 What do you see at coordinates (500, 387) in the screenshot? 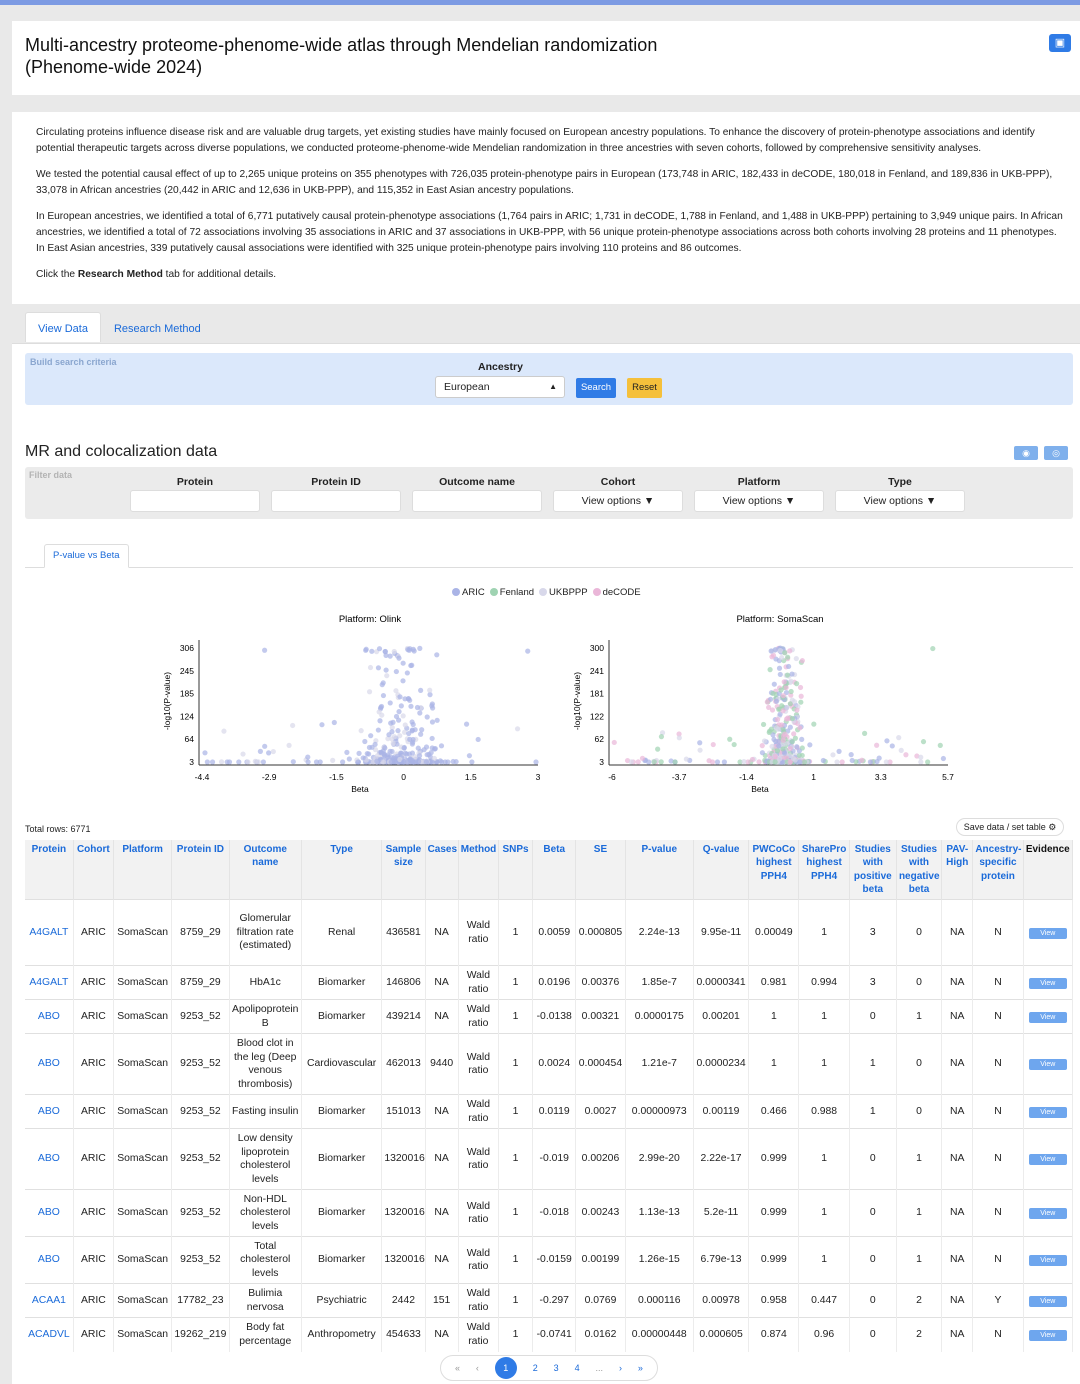
I see `ancestry-select: European ▲` at bounding box center [500, 387].